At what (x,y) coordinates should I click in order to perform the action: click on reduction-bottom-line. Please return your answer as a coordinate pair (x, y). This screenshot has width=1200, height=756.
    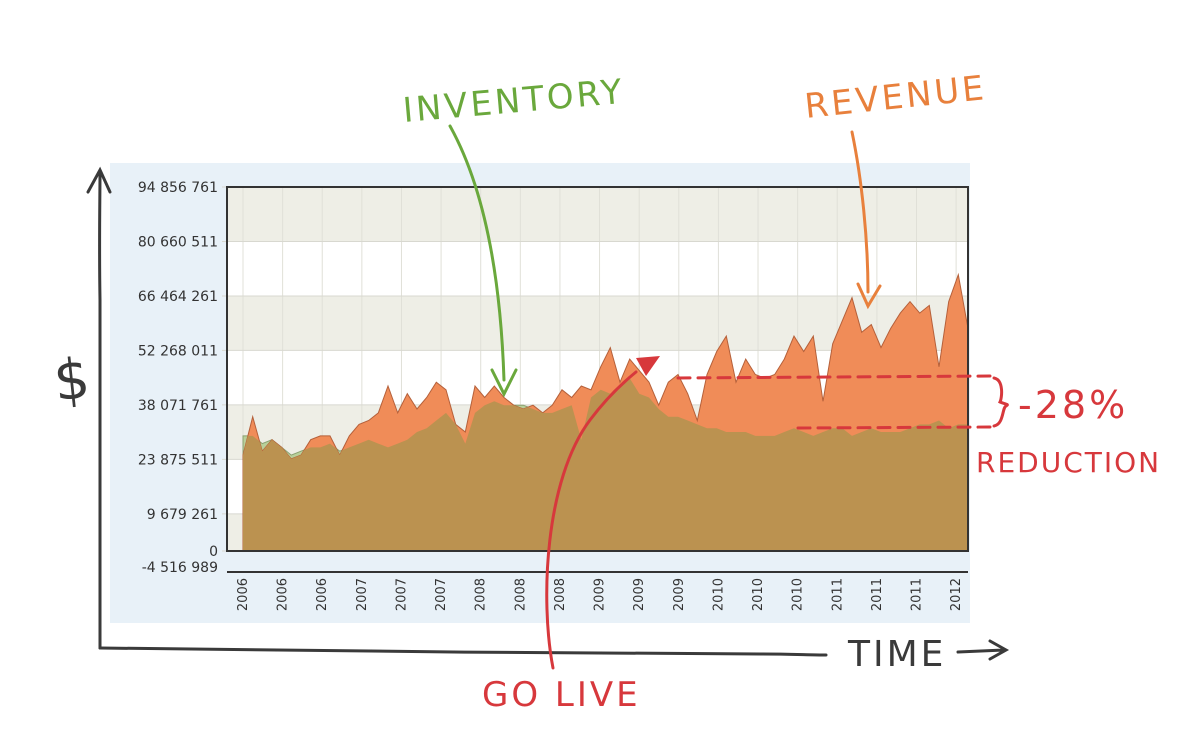
    Looking at the image, I should click on (894, 427).